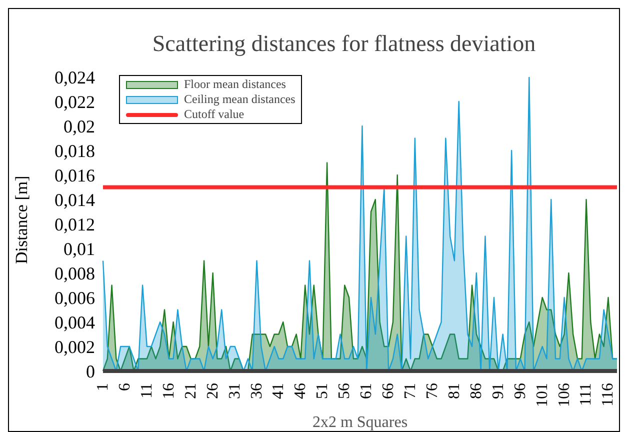  I want to click on x-tick-label: 111, so click(586, 394).